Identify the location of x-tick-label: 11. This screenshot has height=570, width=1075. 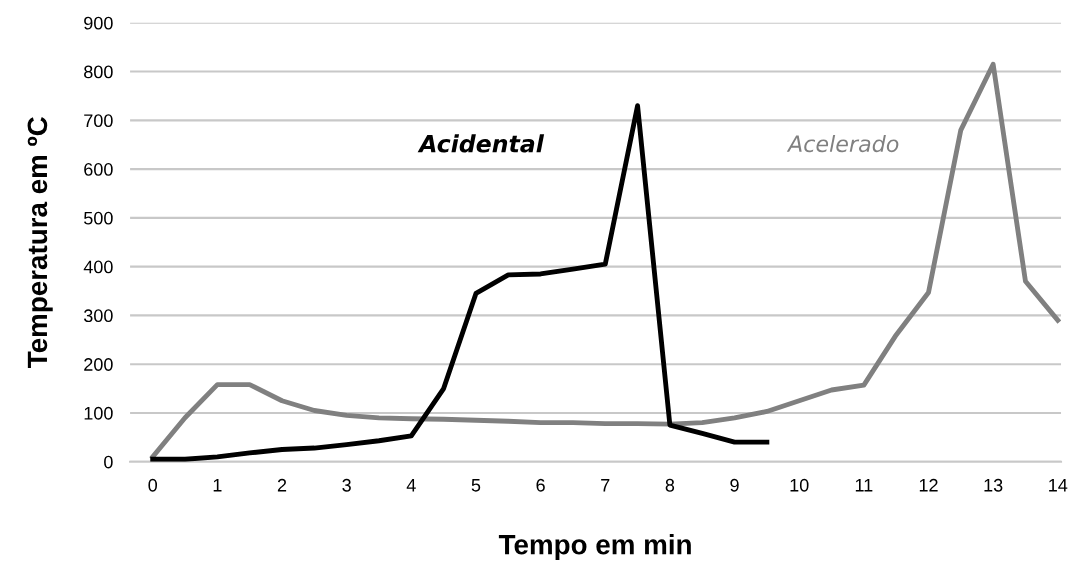
(864, 485).